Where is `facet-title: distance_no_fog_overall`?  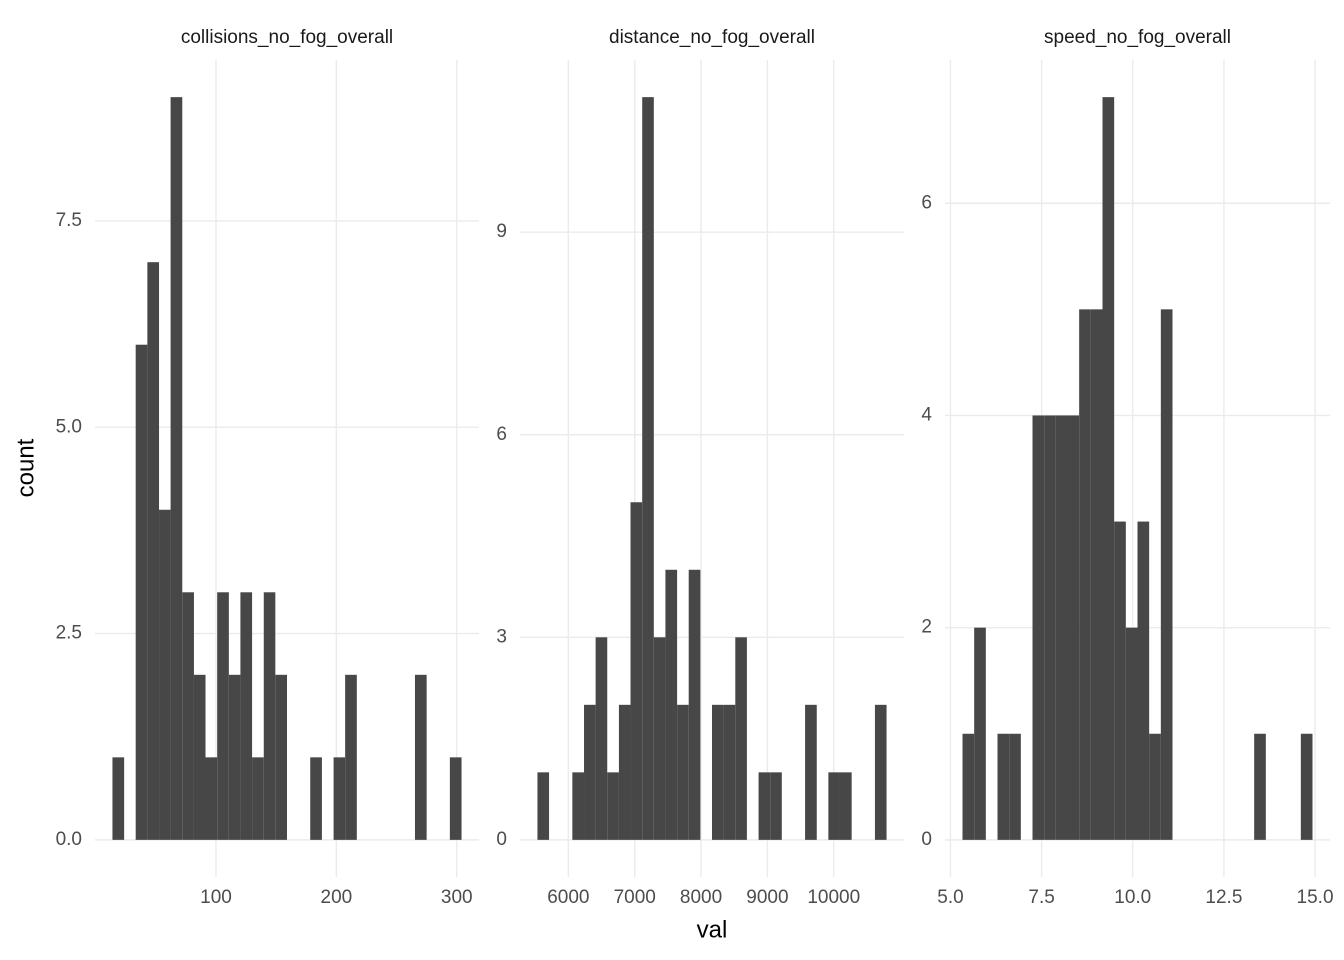
facet-title: distance_no_fog_overall is located at coordinates (712, 37).